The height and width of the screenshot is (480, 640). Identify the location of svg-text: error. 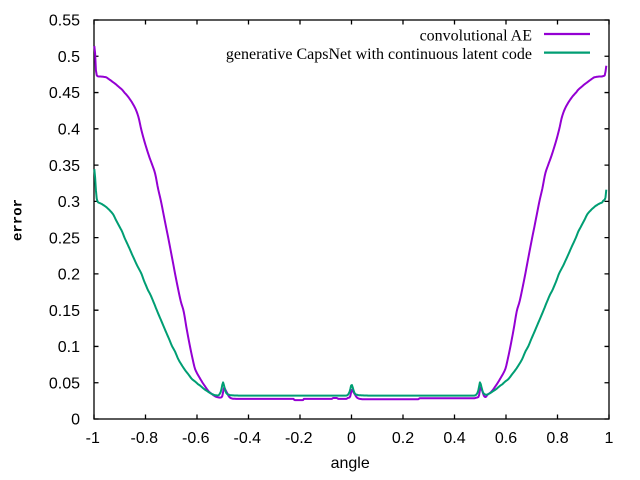
(19, 220).